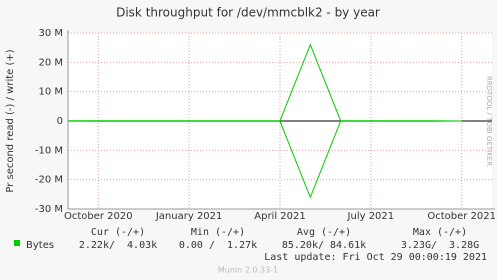 Image resolution: width=497 pixels, height=280 pixels. I want to click on legend-label: Bytes, so click(40, 245).